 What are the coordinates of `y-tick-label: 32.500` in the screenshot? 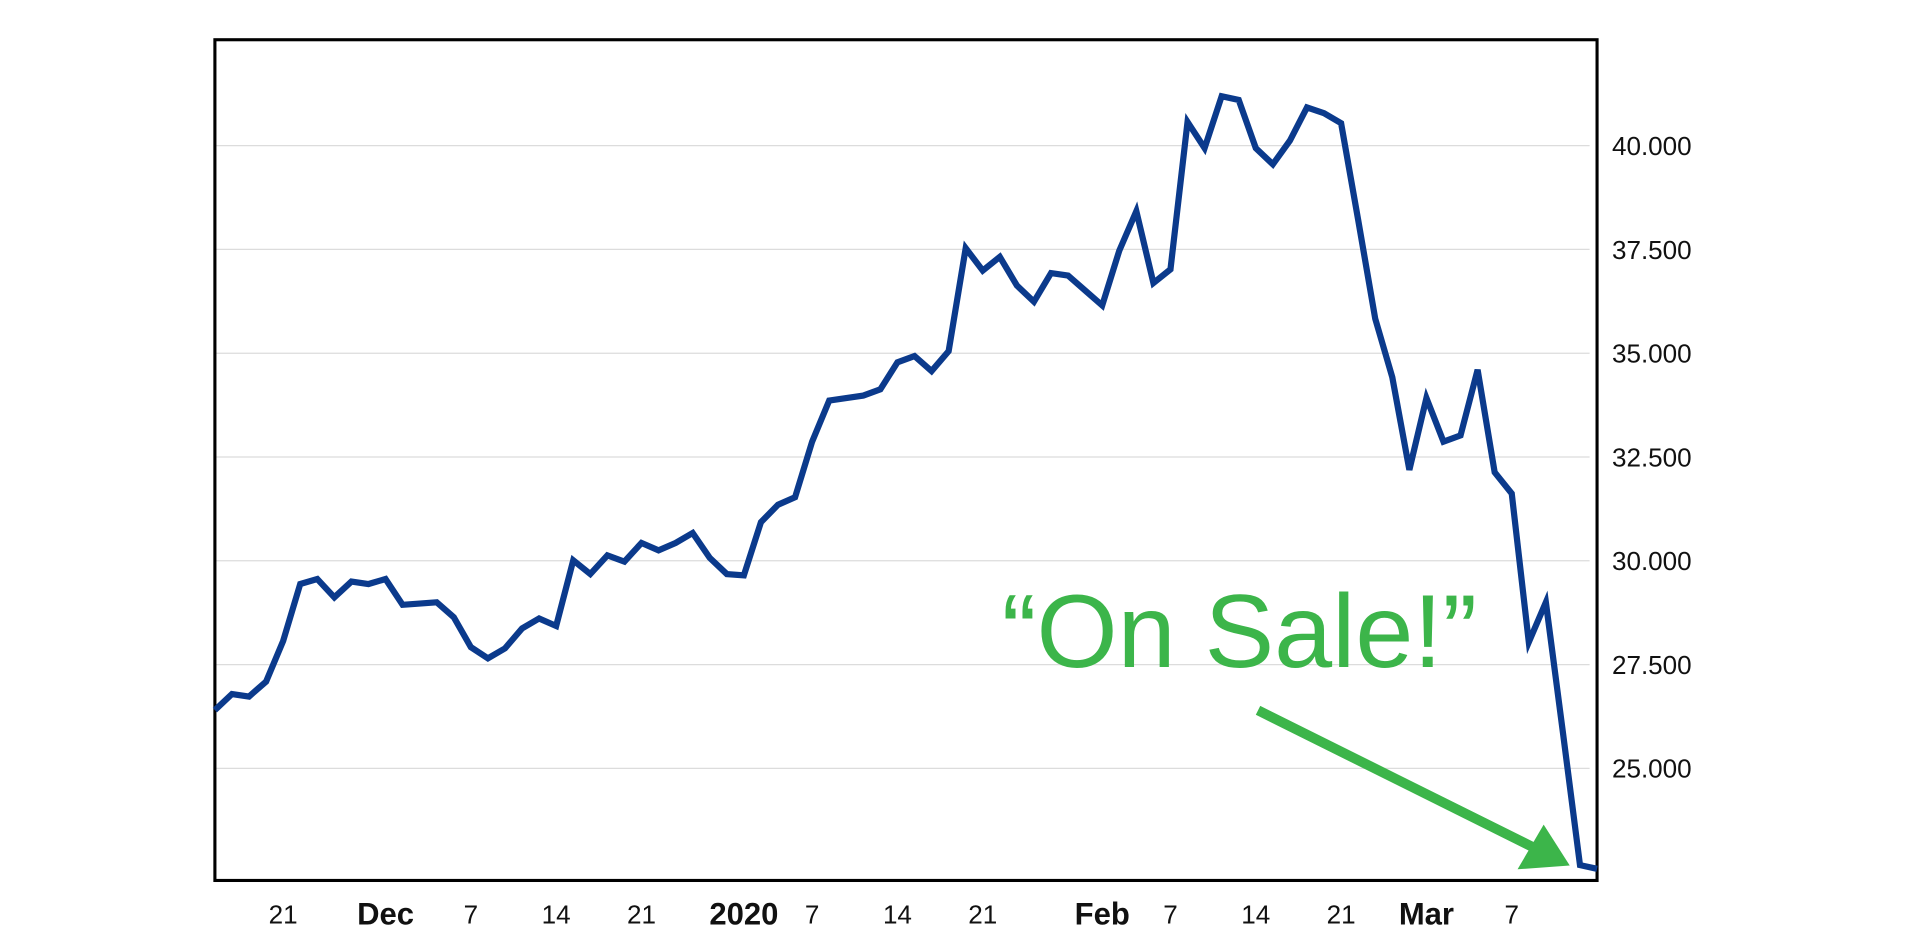 It's located at (1652, 457).